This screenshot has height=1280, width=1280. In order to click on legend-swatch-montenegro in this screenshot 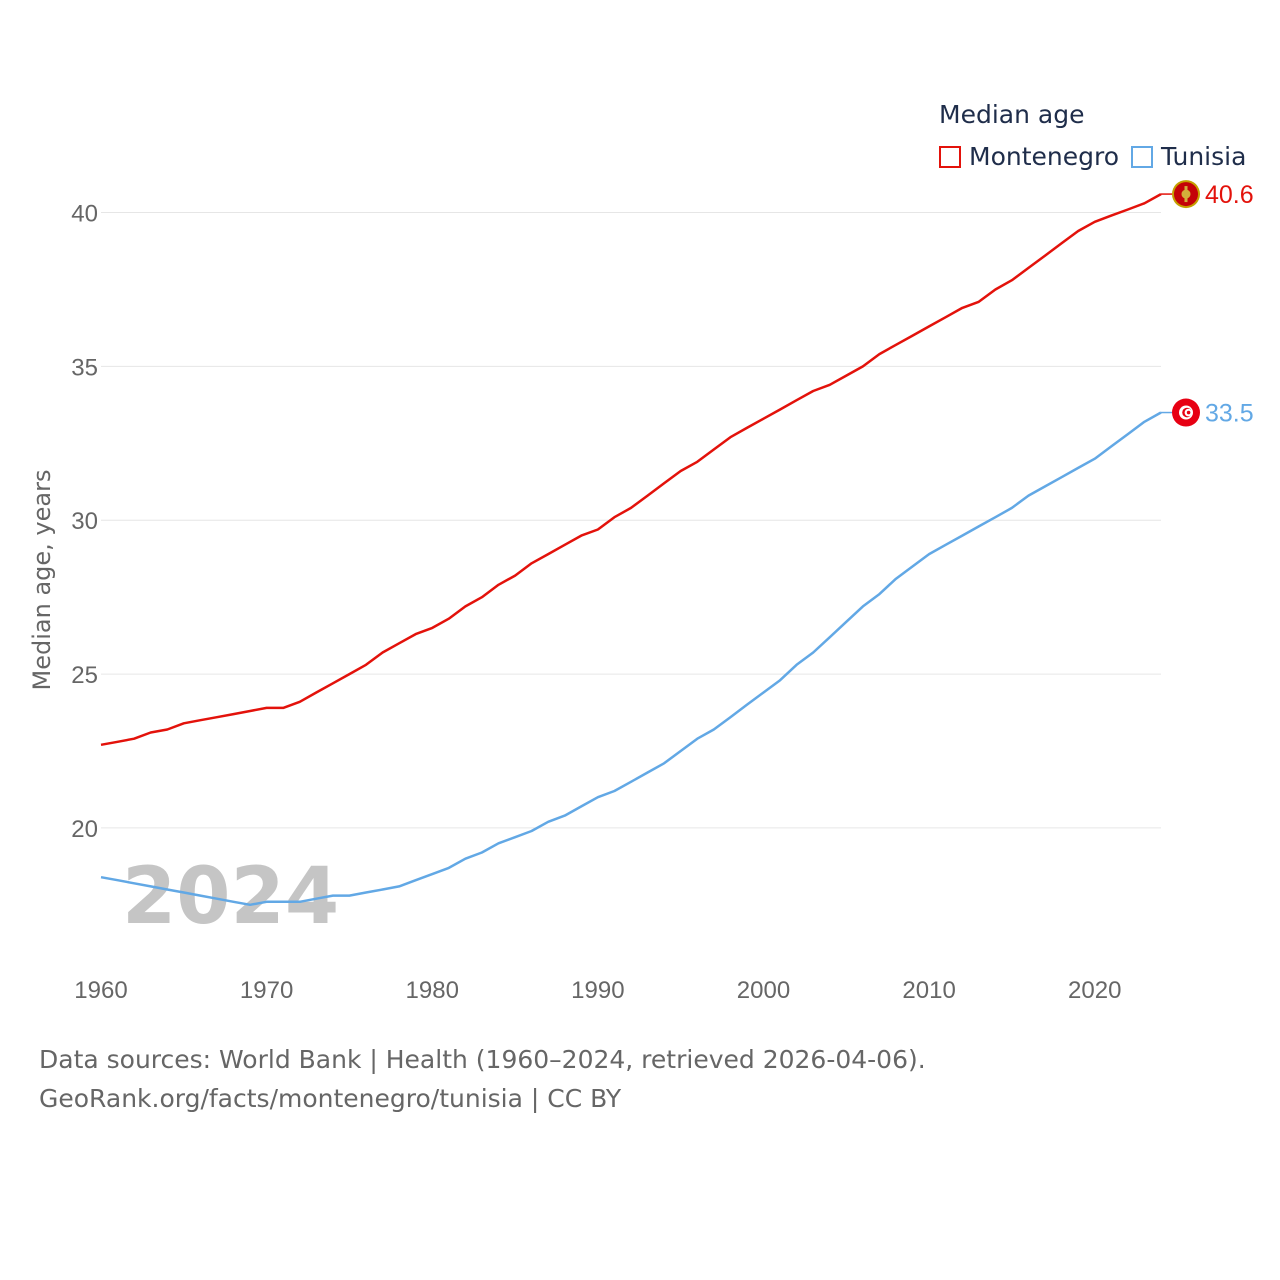, I will do `click(950, 156)`.